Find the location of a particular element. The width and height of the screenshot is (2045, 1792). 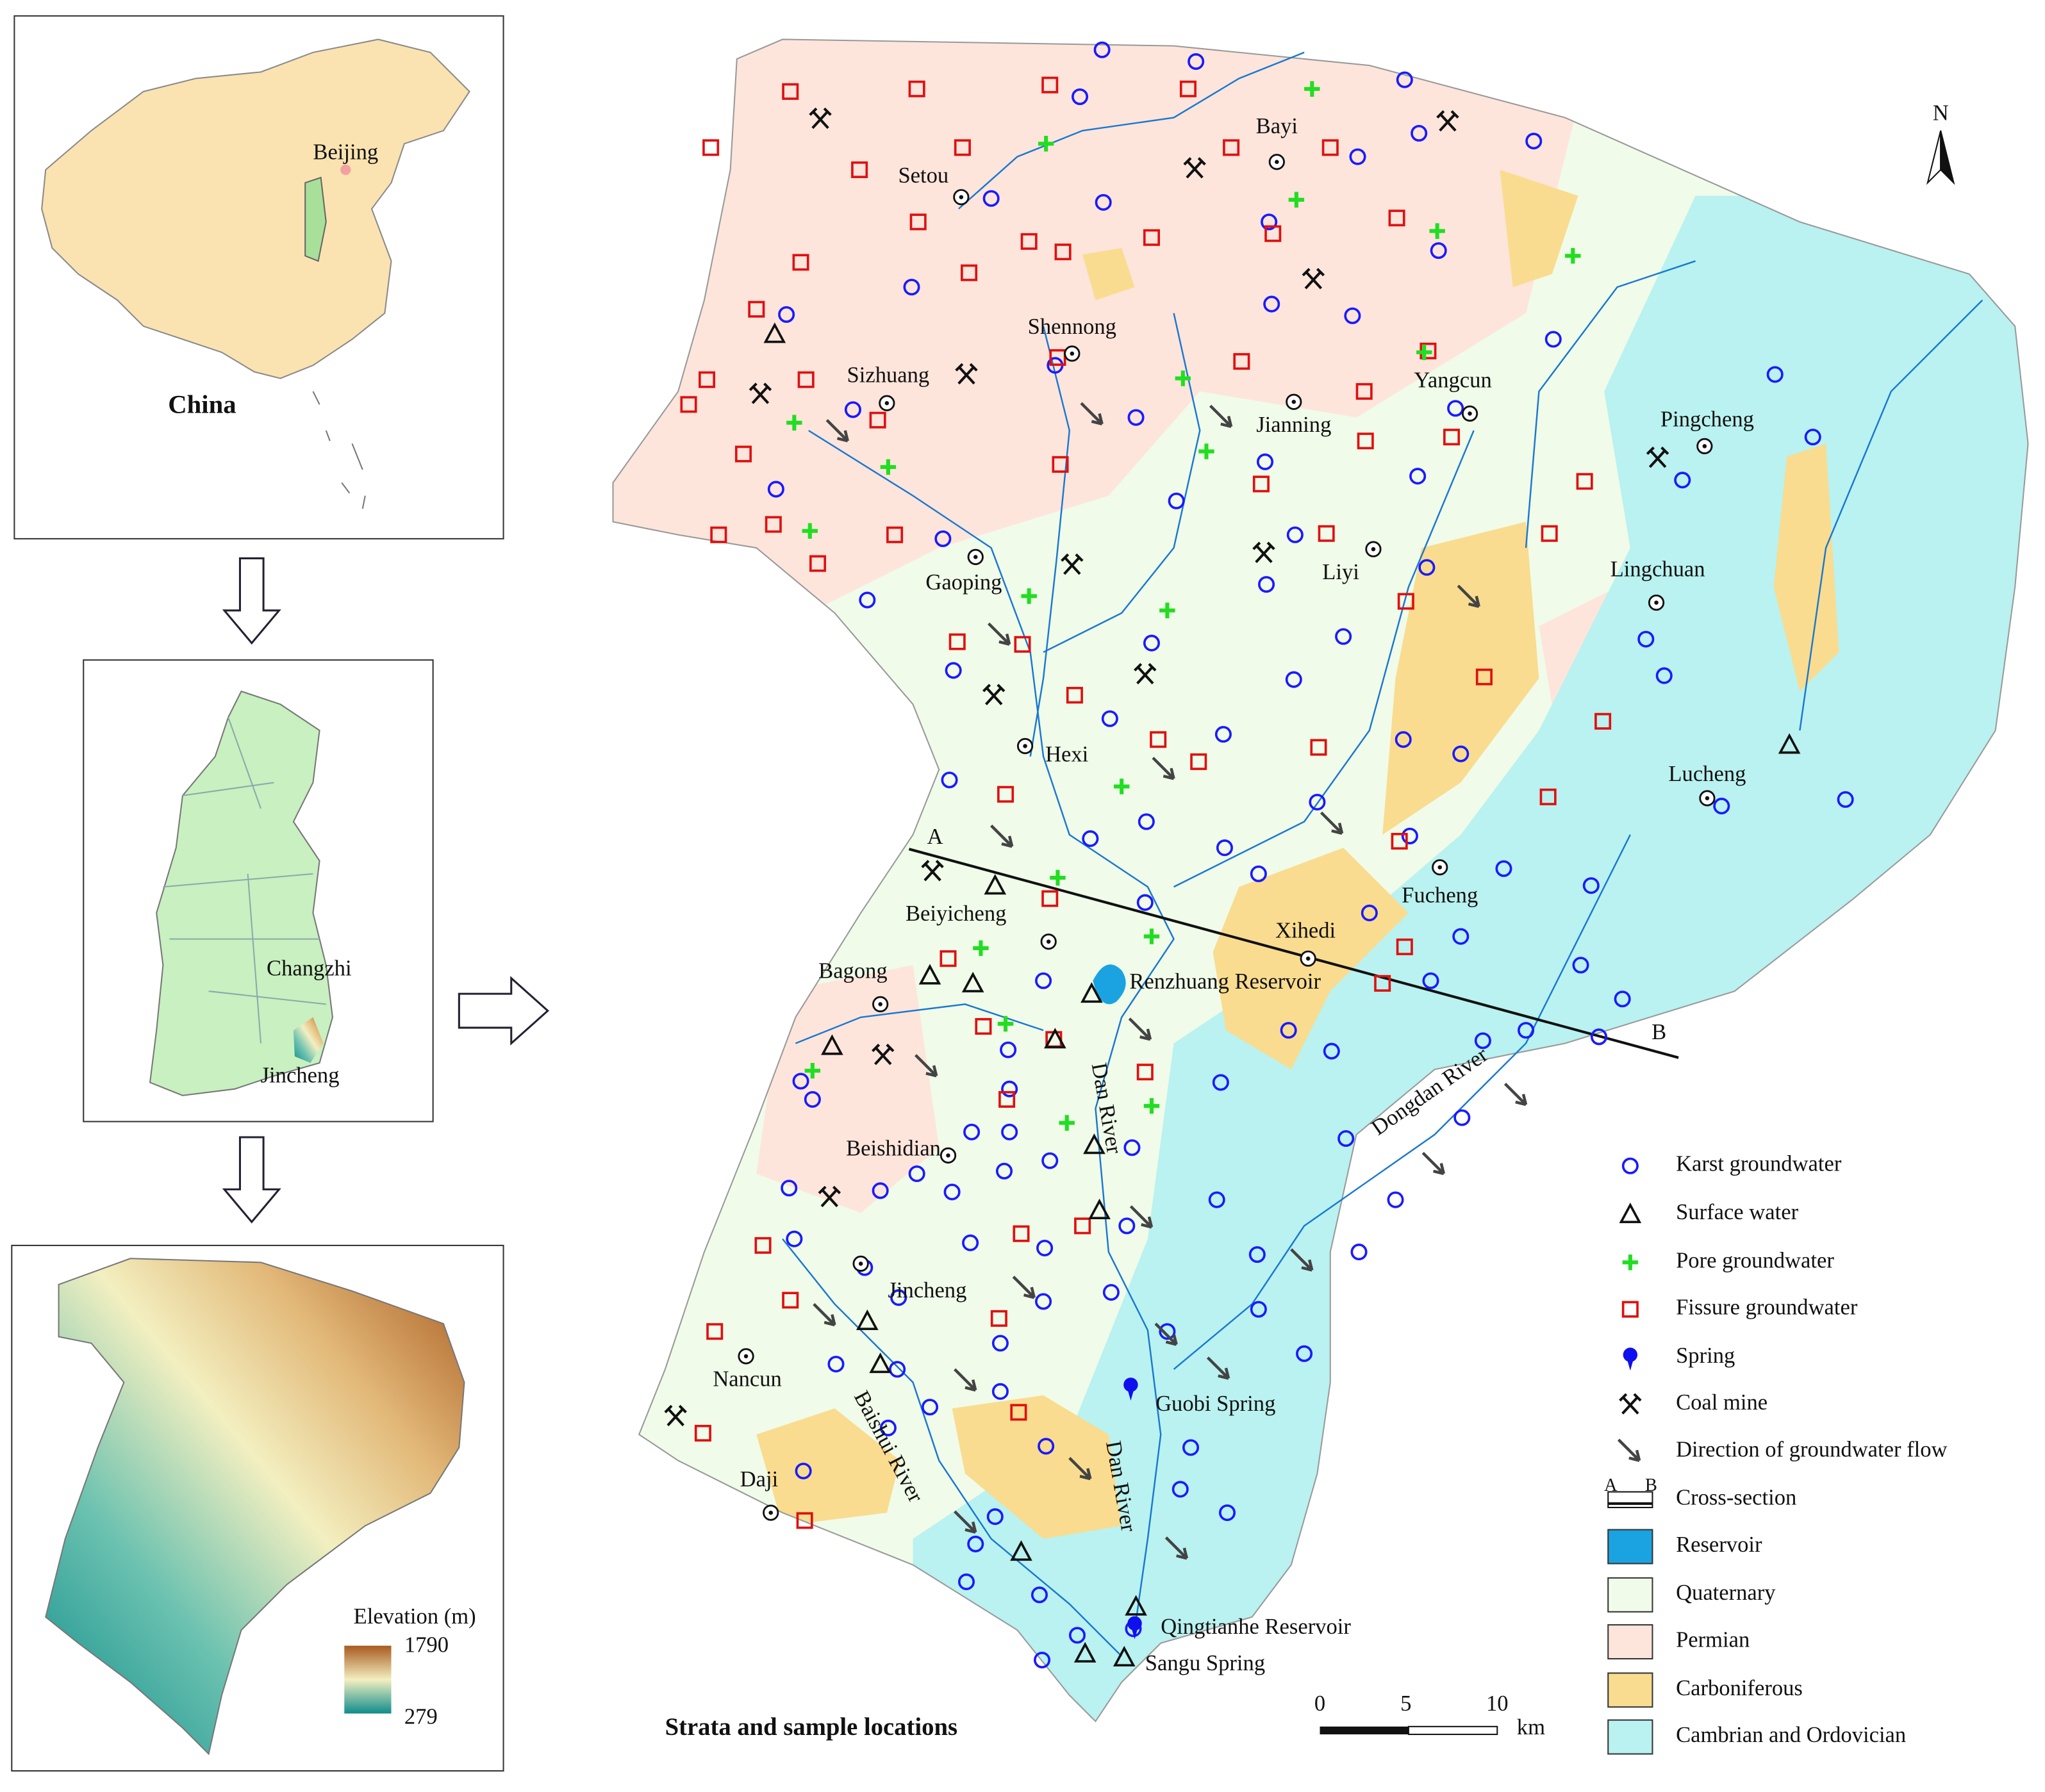

water-label: Guobi Spring is located at coordinates (1215, 1404).